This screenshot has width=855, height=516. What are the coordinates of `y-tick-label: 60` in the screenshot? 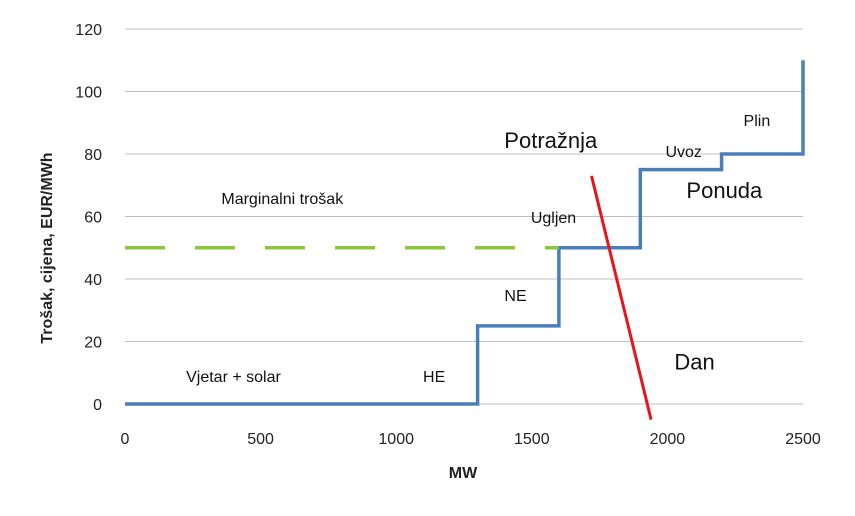 It's located at (93, 218).